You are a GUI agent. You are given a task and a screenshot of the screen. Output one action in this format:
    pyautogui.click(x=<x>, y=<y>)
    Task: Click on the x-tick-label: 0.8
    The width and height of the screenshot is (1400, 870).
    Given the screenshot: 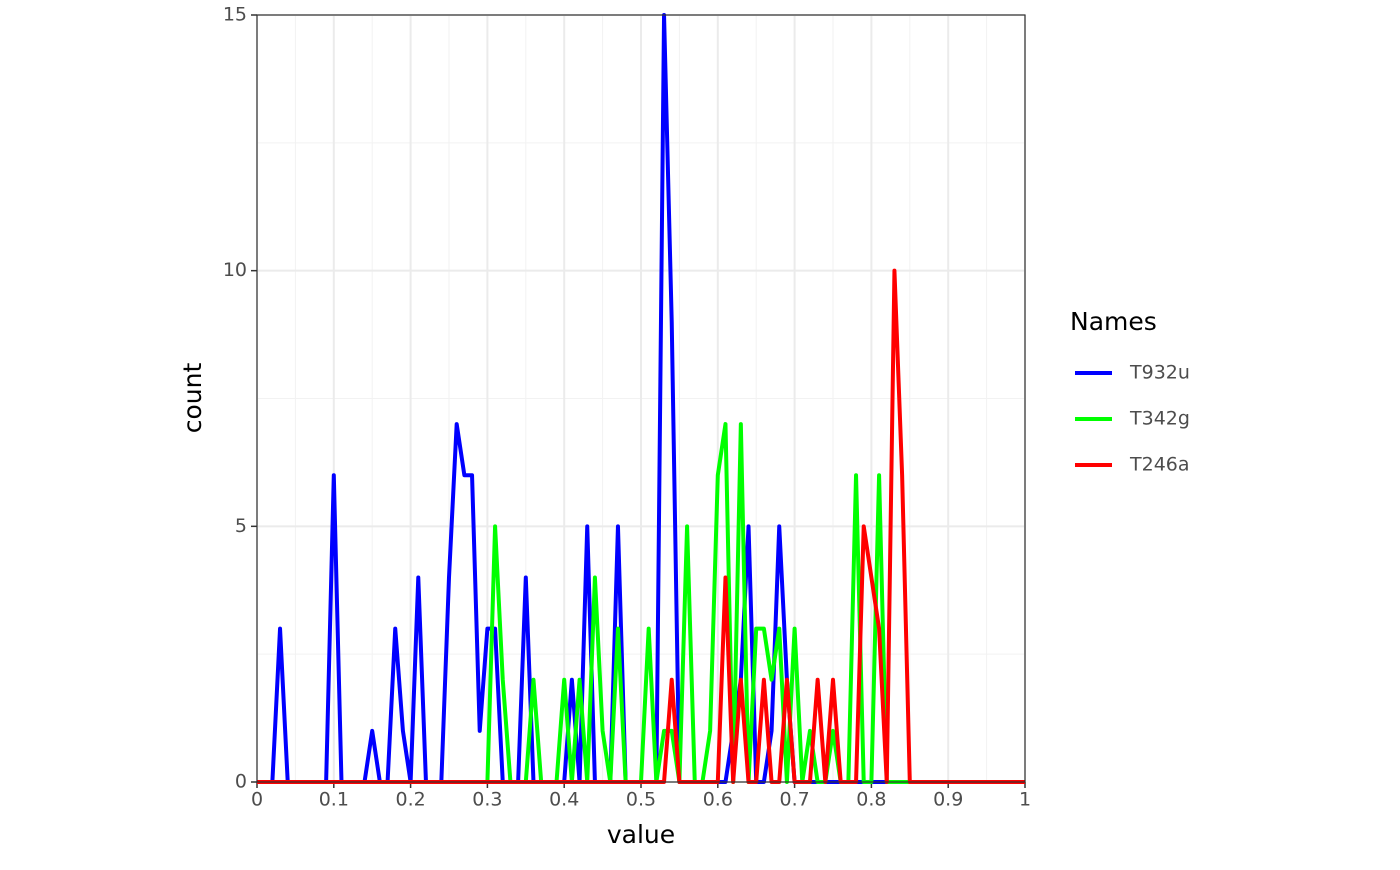 What is the action you would take?
    pyautogui.click(x=871, y=800)
    